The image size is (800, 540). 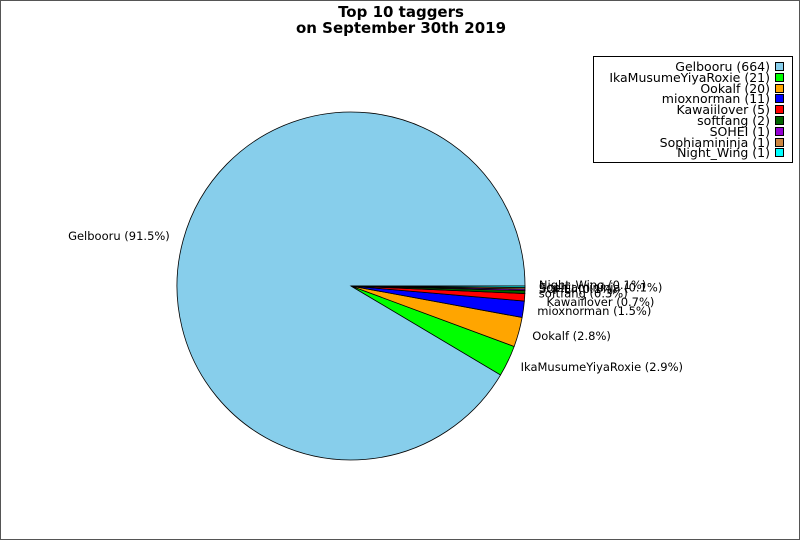 I want to click on legend-label: Gelbooru (664), so click(x=722, y=66).